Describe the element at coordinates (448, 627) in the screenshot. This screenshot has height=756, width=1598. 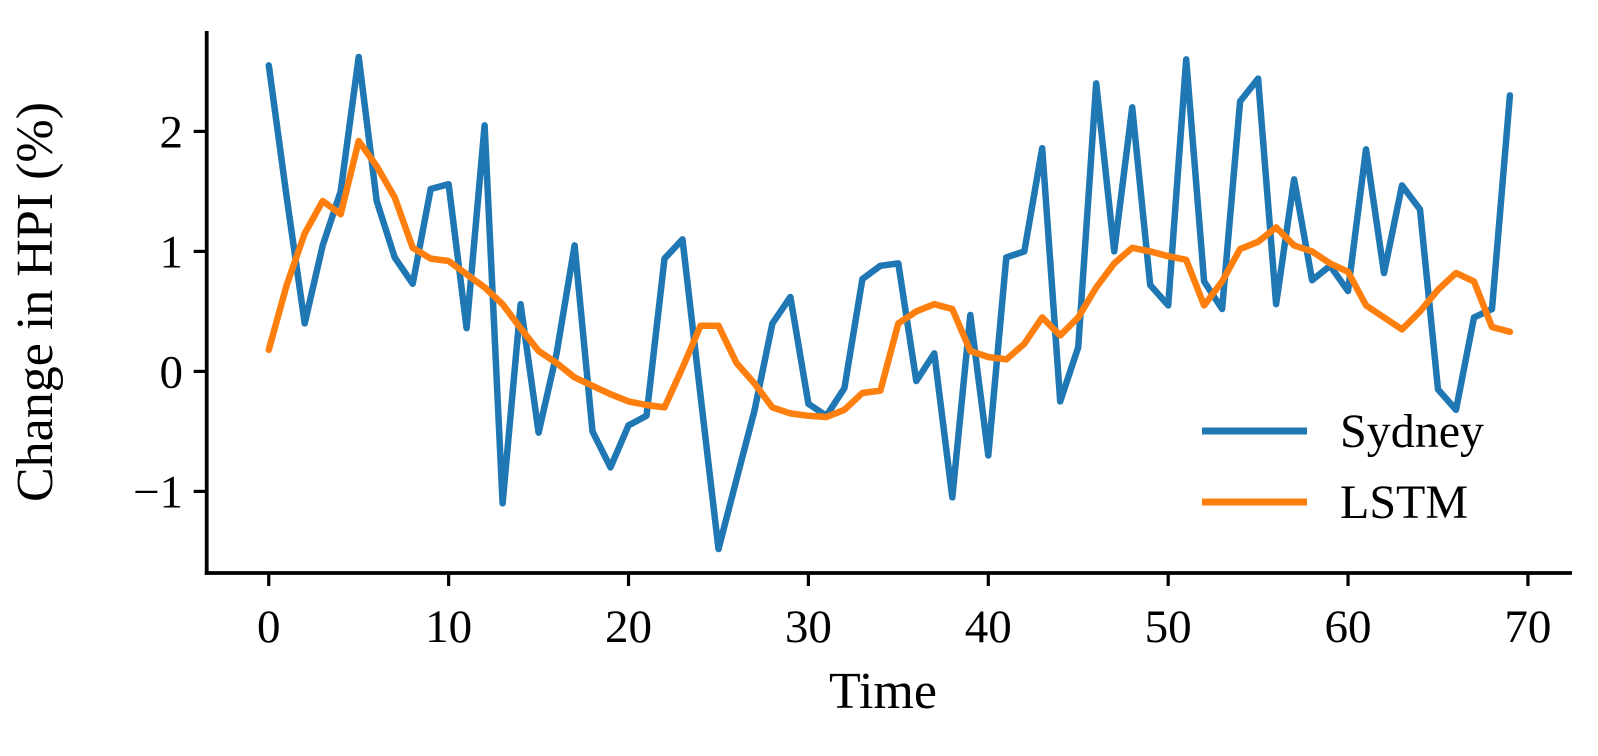
I see `x-tick-label: 10` at that location.